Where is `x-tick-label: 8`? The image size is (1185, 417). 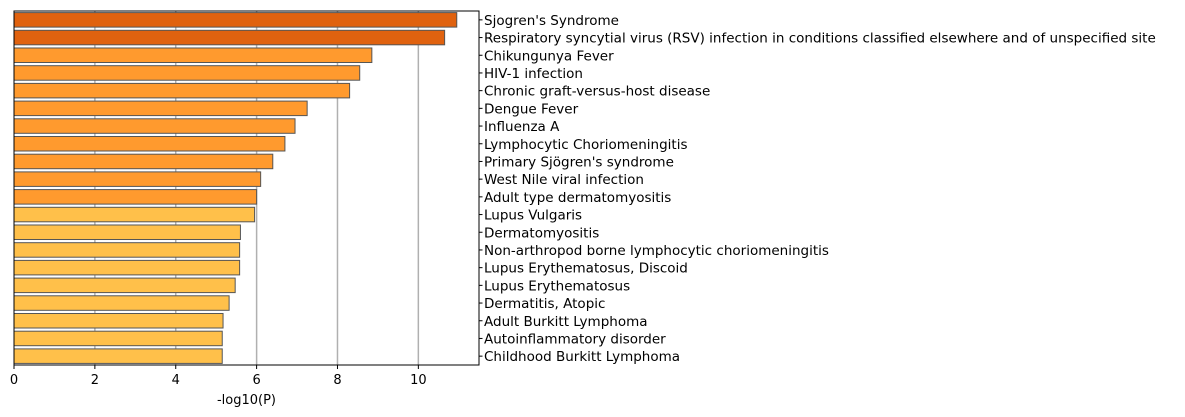
x-tick-label: 8 is located at coordinates (337, 380).